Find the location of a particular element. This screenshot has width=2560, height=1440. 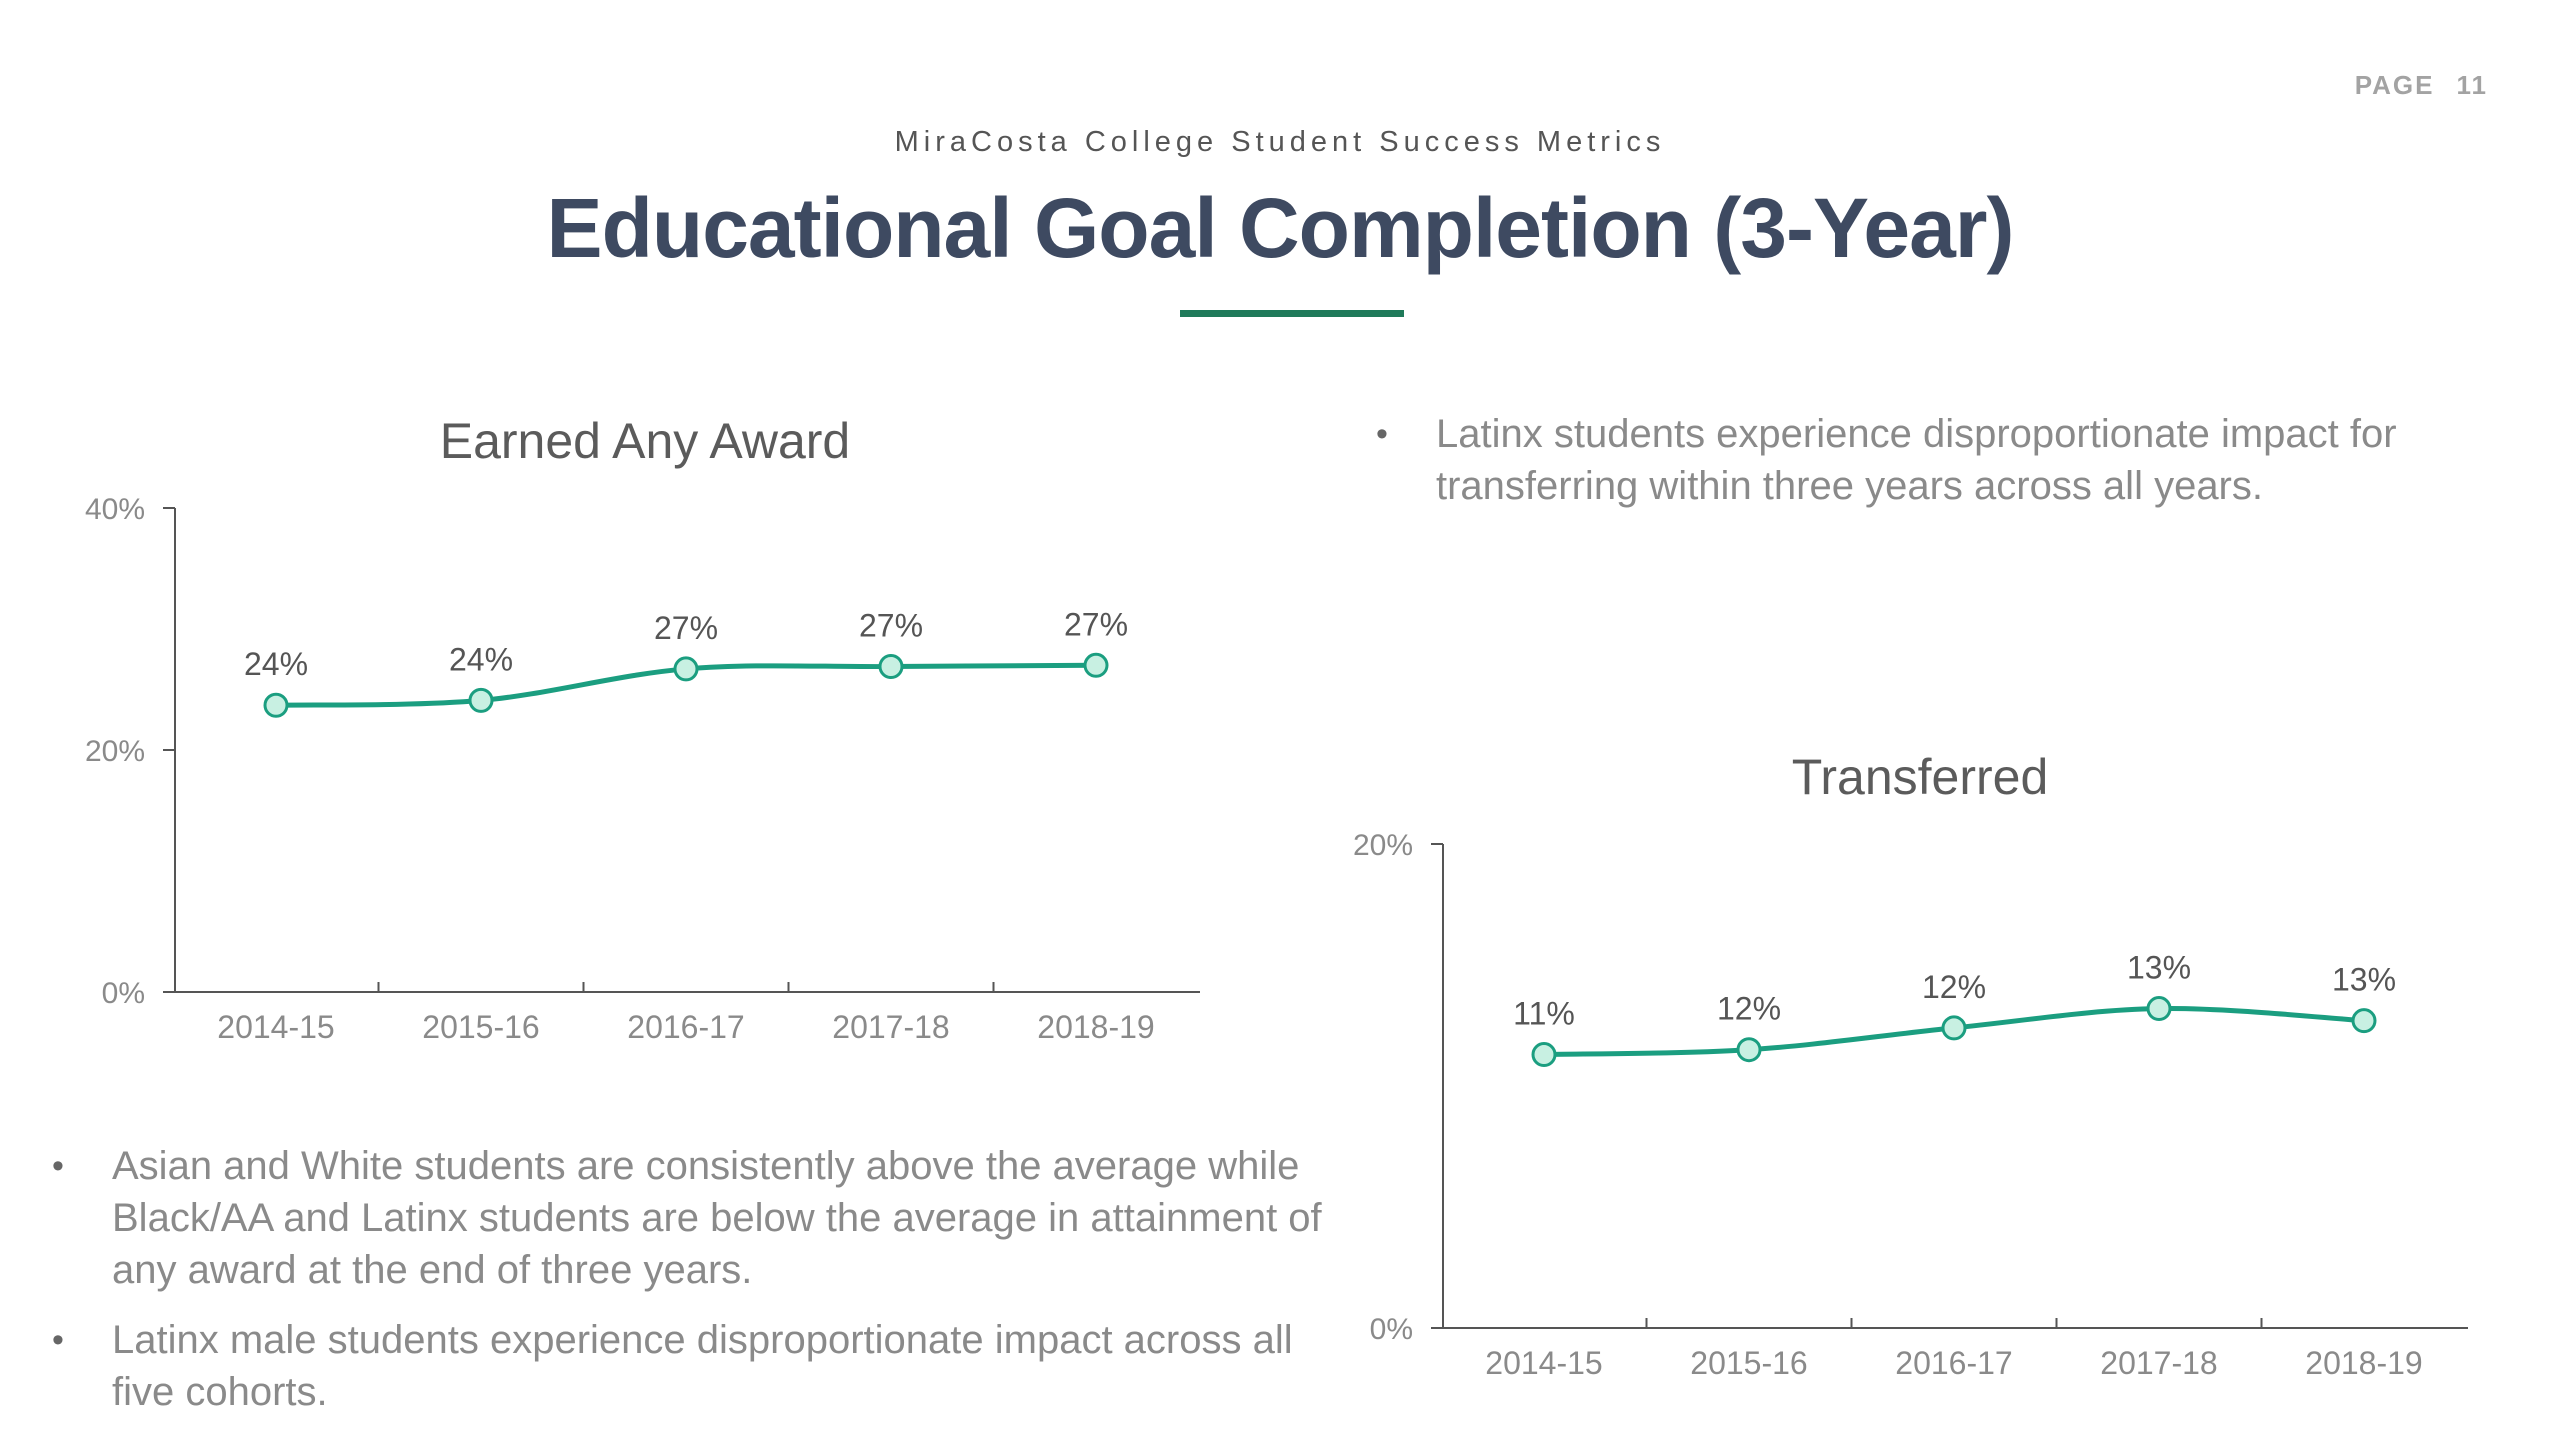

page-number-value: 11 is located at coordinates (2472, 85).